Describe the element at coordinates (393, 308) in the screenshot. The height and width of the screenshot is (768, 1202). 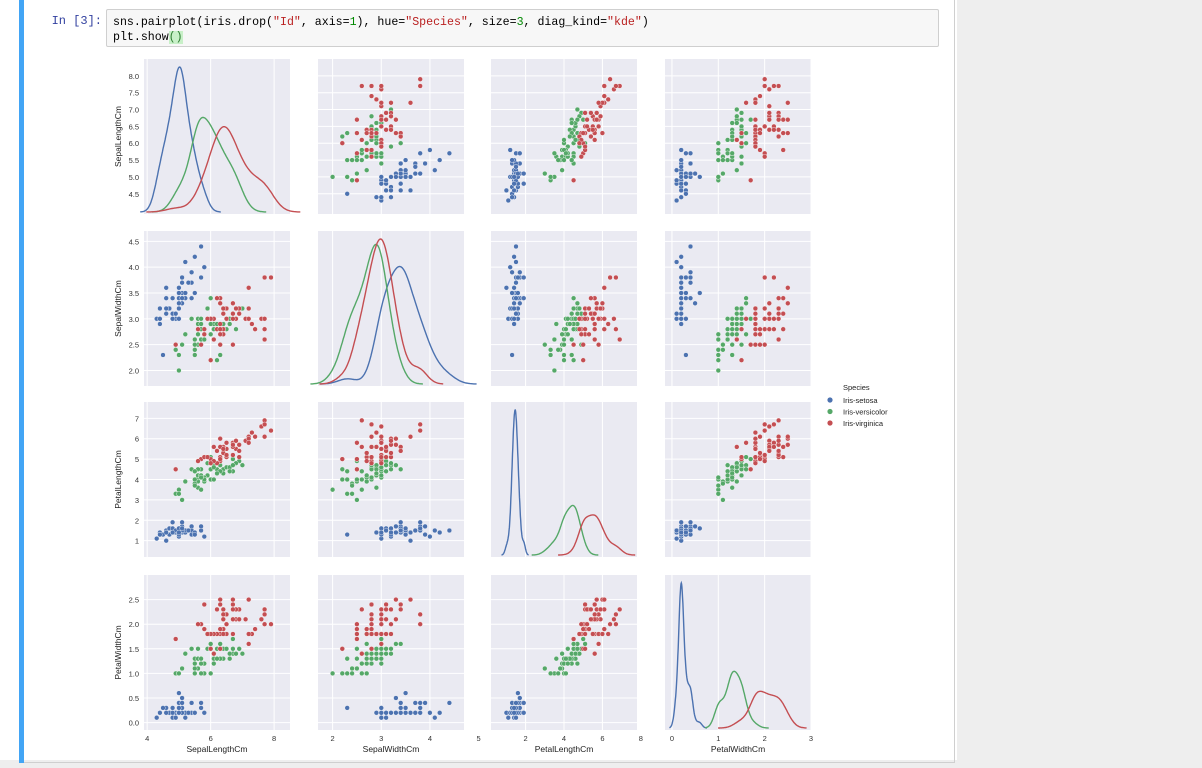
I see `subplot-SepalWidthCm-vs-SepalWidthCm` at that location.